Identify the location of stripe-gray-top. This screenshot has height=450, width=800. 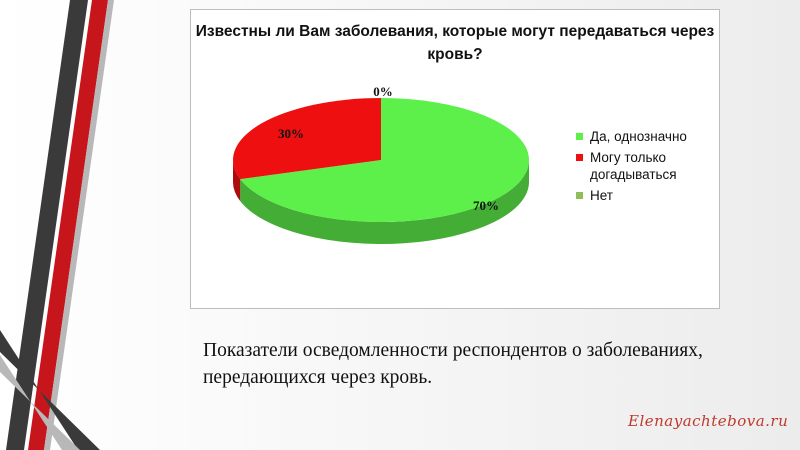
(79, 225).